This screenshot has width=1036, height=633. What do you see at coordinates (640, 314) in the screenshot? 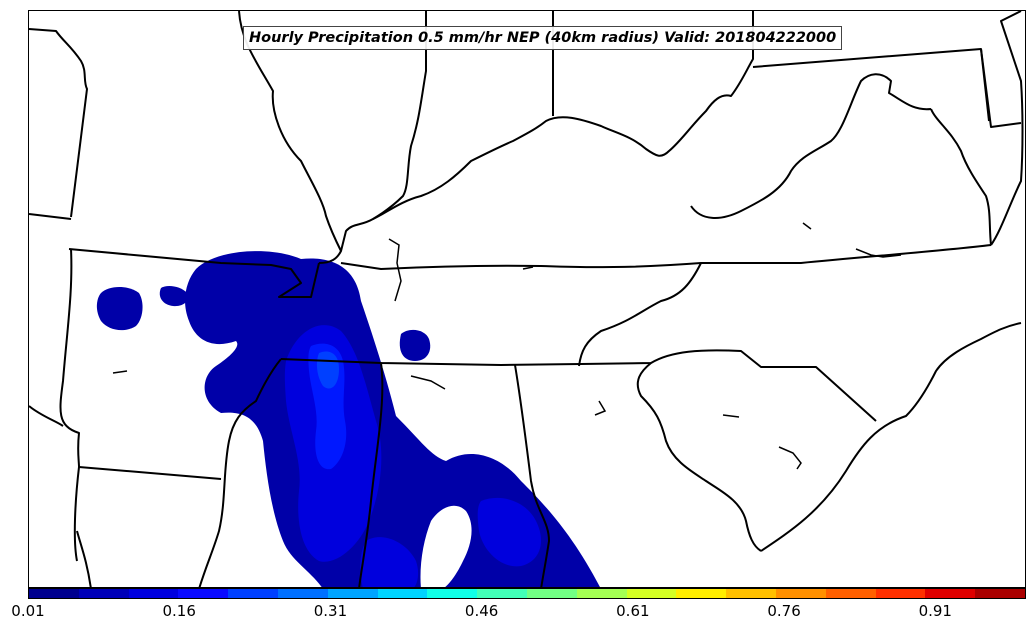
I see `border-va-nc` at bounding box center [640, 314].